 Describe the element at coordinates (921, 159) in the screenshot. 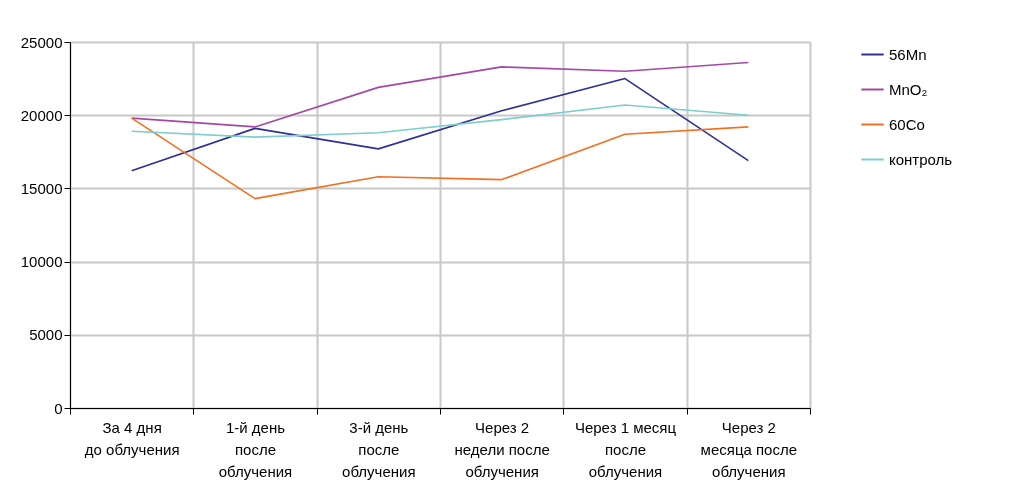

I see `legend-label: контроль` at that location.